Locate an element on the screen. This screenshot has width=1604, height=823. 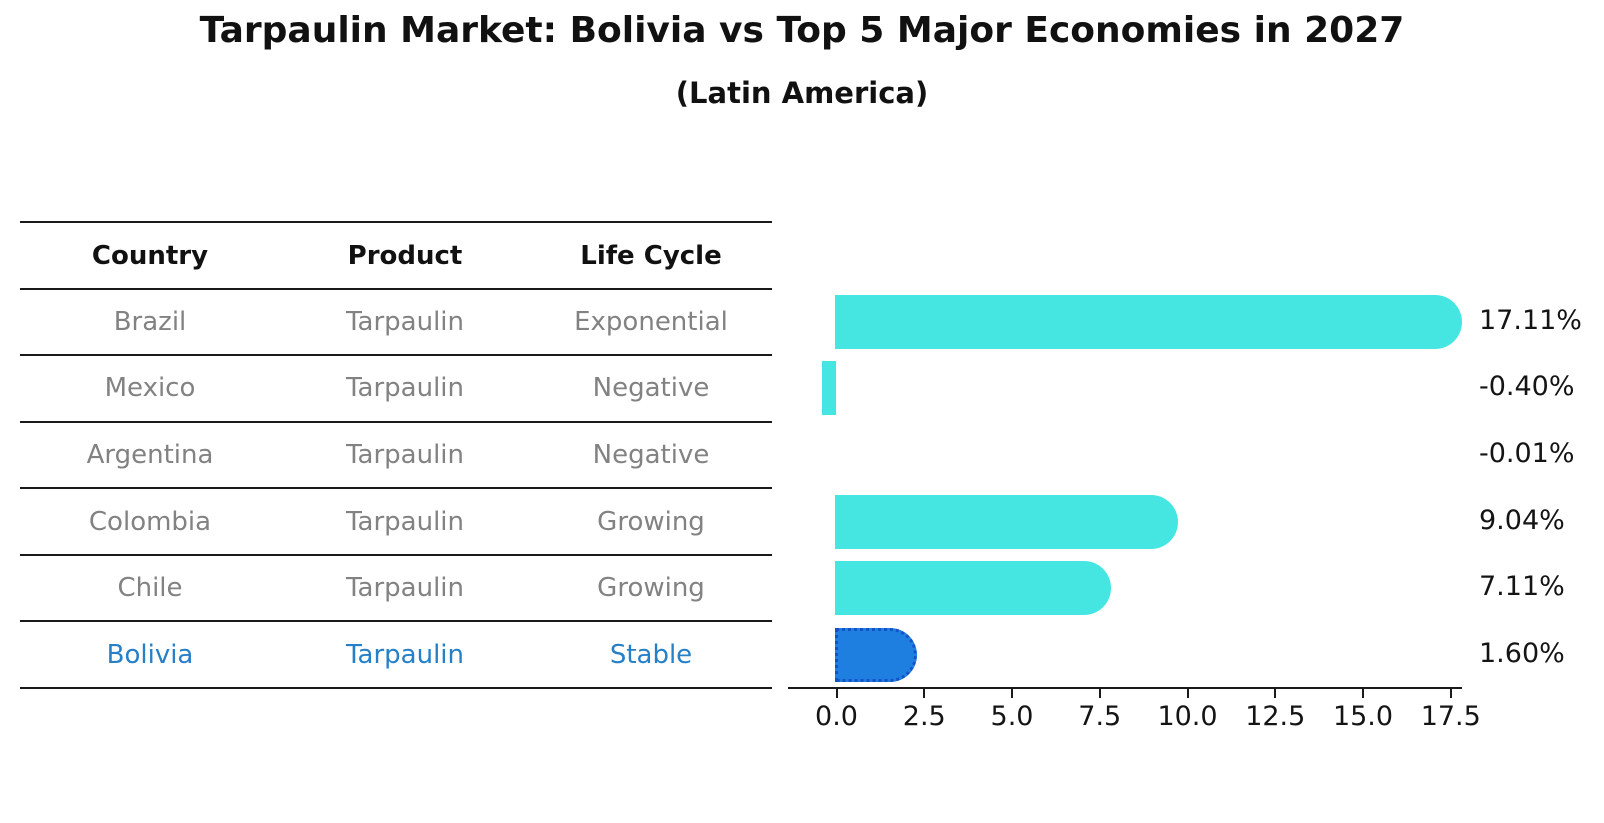
x-tick-label: 15.0 is located at coordinates (1363, 716).